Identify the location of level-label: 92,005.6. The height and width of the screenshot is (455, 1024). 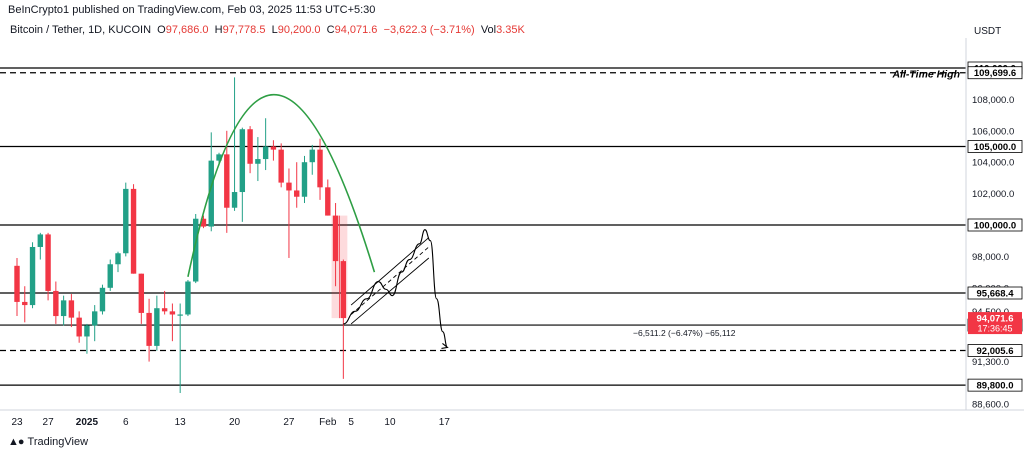
(995, 351).